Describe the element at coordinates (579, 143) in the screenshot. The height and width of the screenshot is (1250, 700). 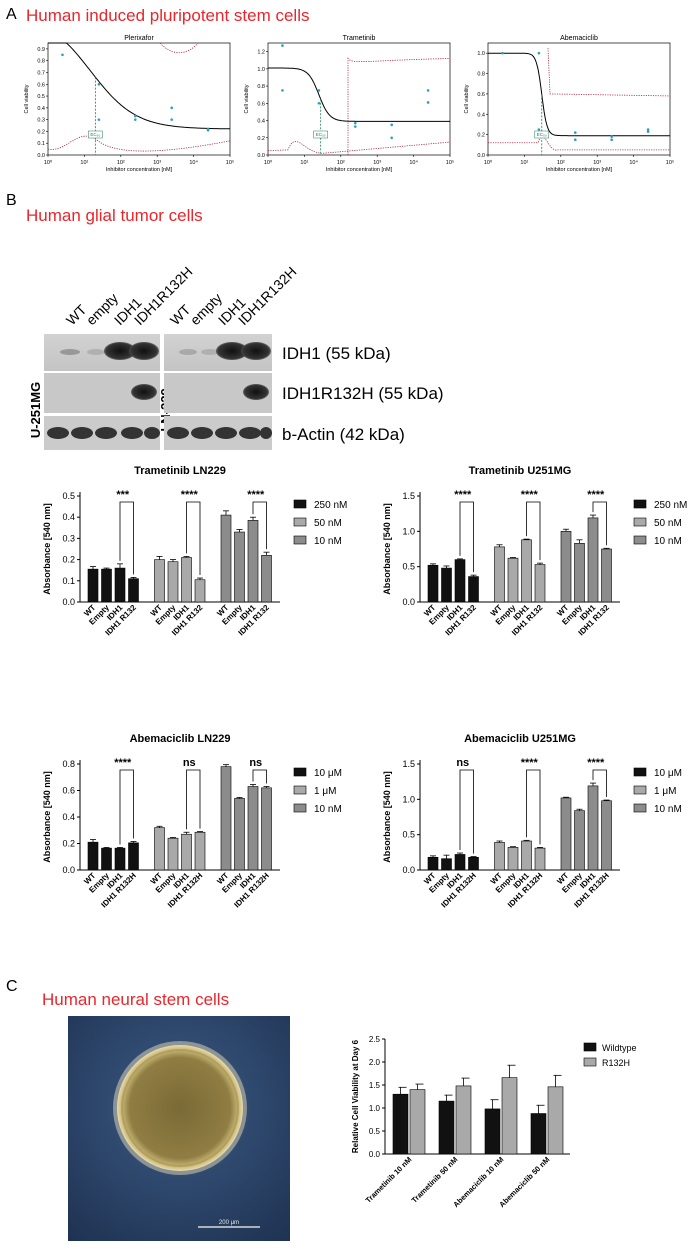
I see `confidence-lower-line` at that location.